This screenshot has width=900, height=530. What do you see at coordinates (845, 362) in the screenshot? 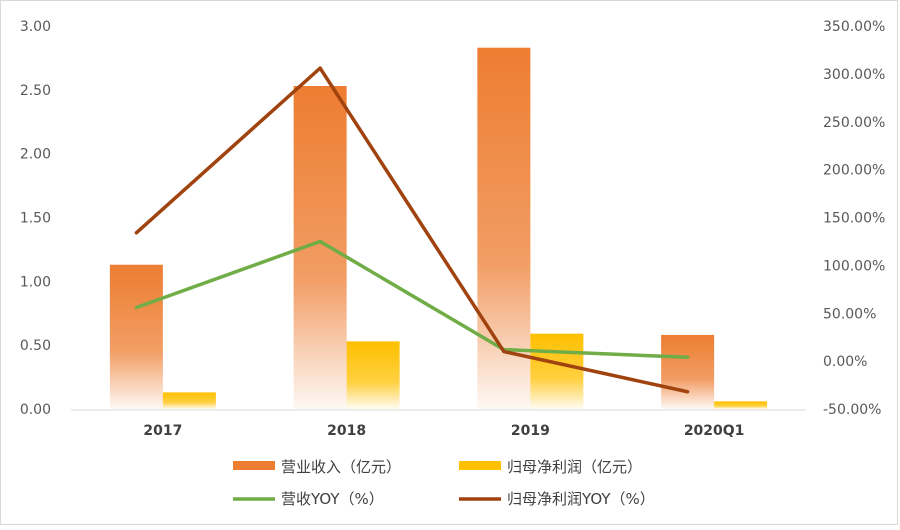
I see `right-axis-tick-label: 0.00%` at bounding box center [845, 362].